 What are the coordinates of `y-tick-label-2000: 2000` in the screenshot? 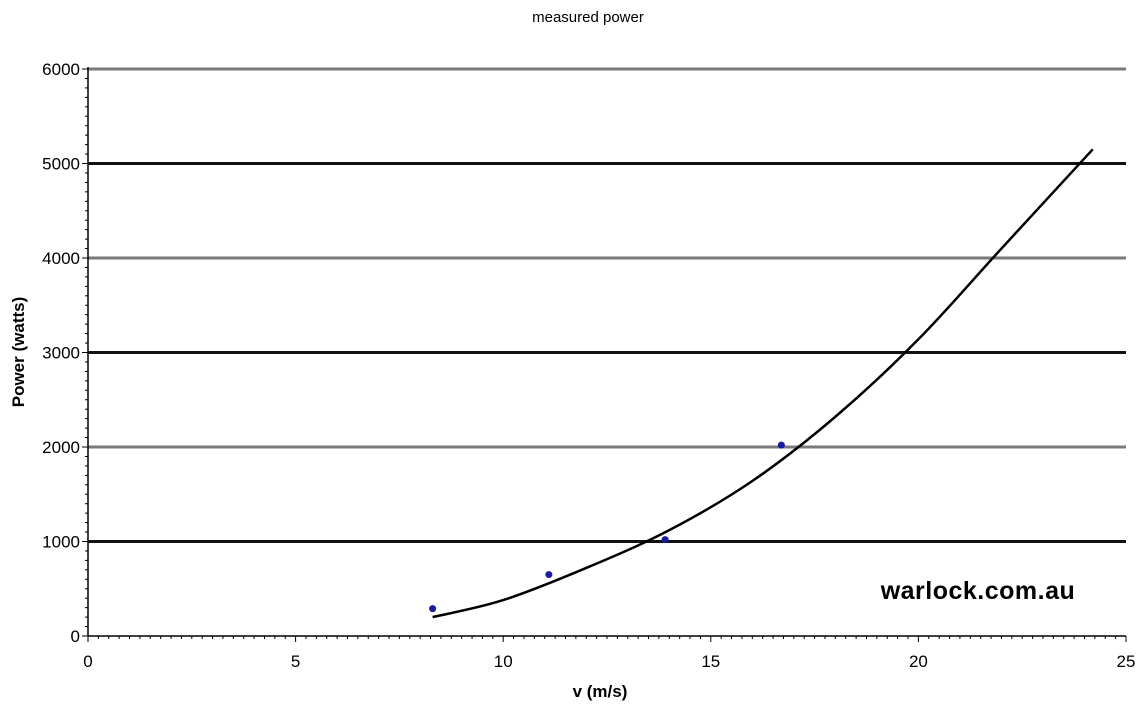 It's located at (61, 447).